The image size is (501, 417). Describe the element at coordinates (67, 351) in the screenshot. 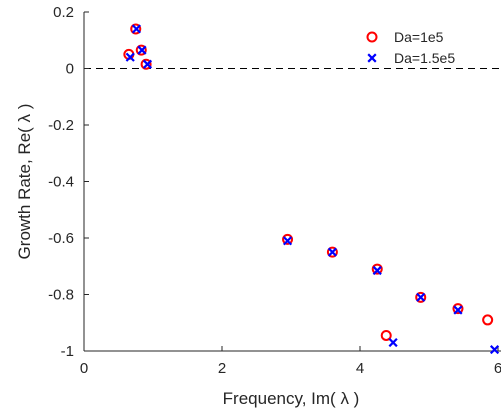

I see `y-tick-label: -1` at that location.